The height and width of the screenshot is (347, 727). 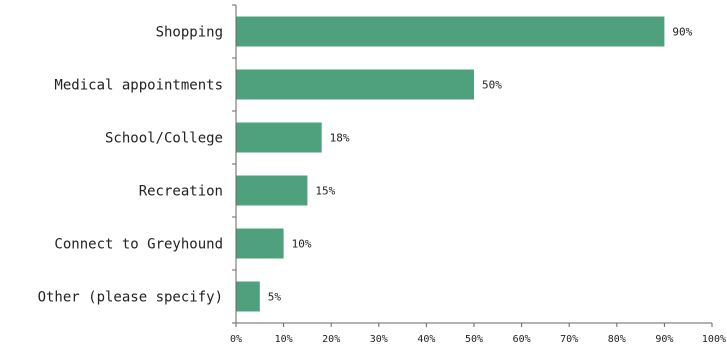 I want to click on value-label-recreation: 15%, so click(x=325, y=191).